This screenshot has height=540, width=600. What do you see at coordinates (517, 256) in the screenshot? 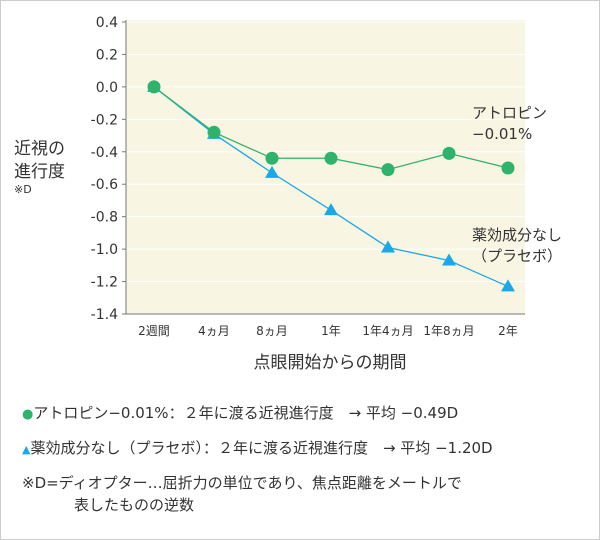
I see `placebo-label-line-2: （プラセボ）` at bounding box center [517, 256].